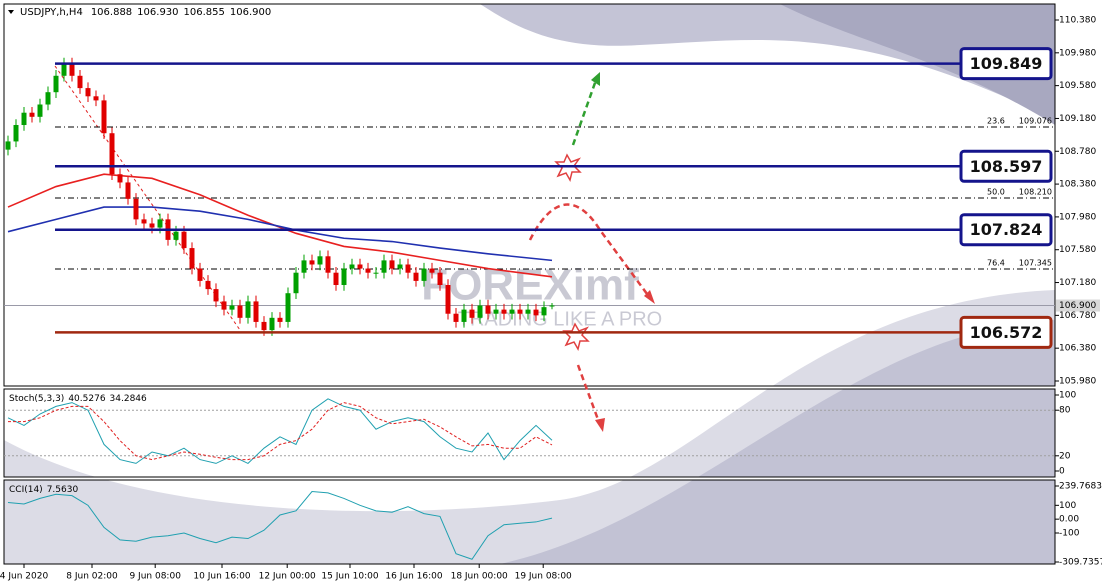 This screenshot has width=1102, height=588. I want to click on y-tick-label: 109.180, so click(1077, 119).